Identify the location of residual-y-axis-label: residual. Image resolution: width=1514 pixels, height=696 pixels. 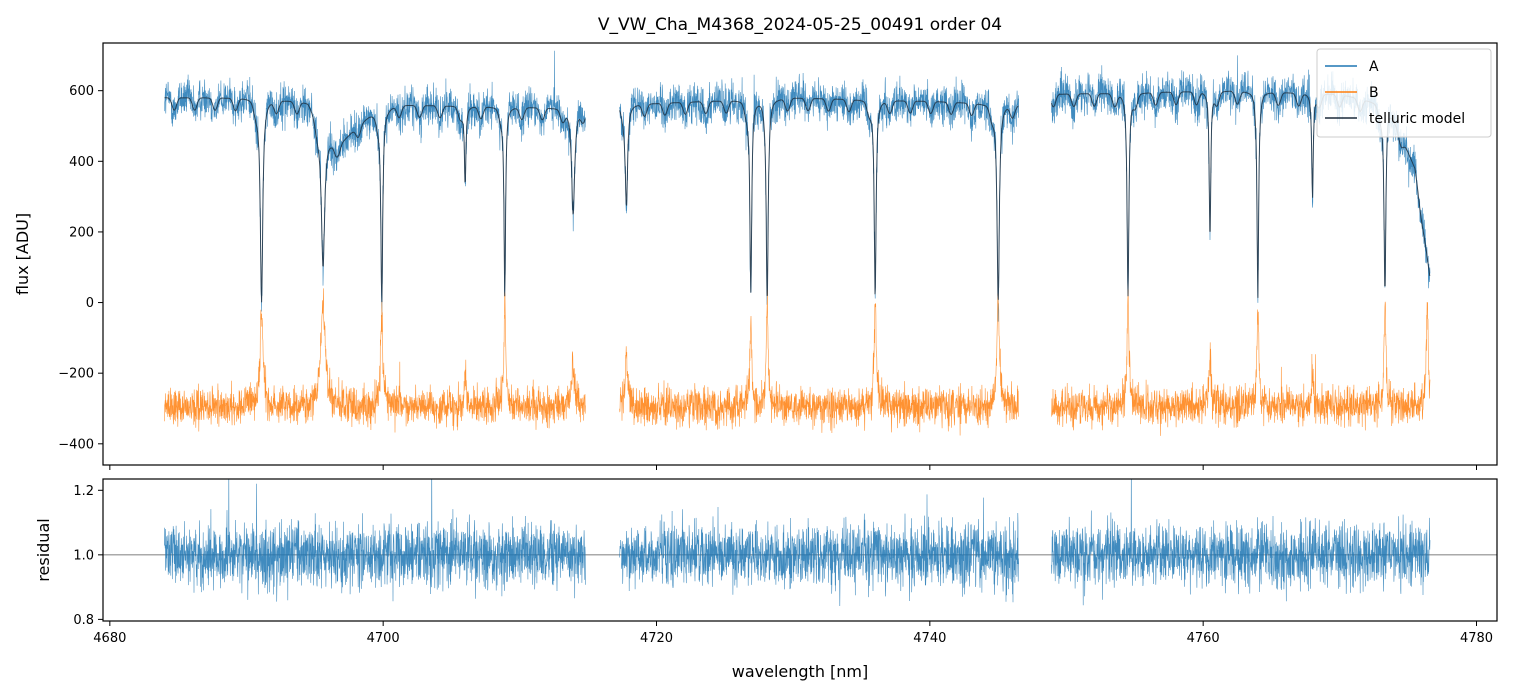
(43, 549).